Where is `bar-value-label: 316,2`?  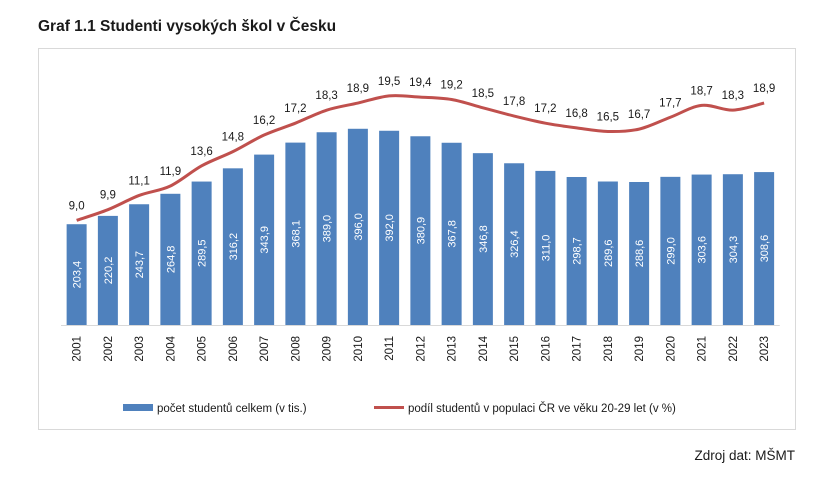
bar-value-label: 316,2 is located at coordinates (234, 247).